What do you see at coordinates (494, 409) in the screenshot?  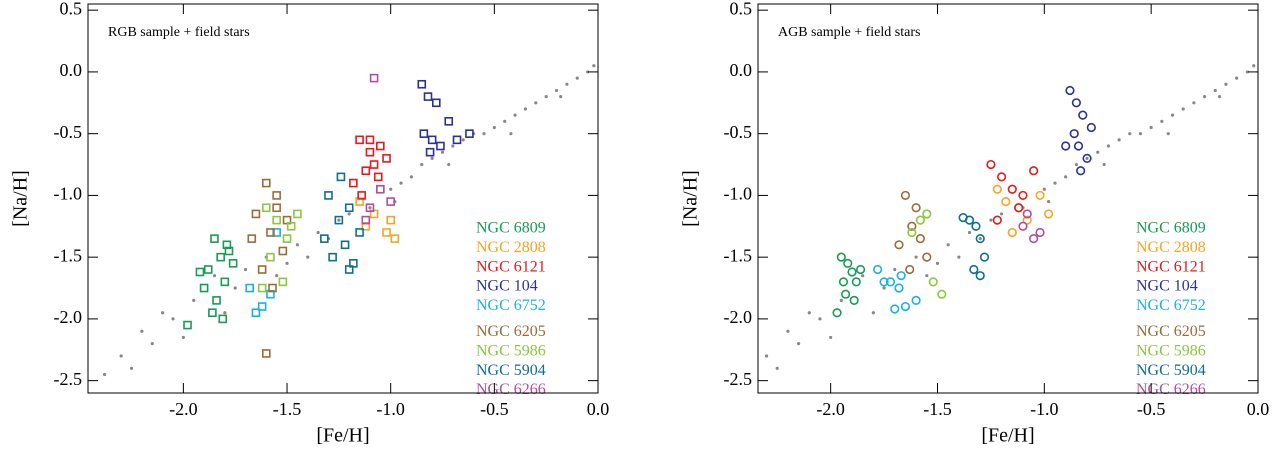 I see `x-tick-label: -0.5` at bounding box center [494, 409].